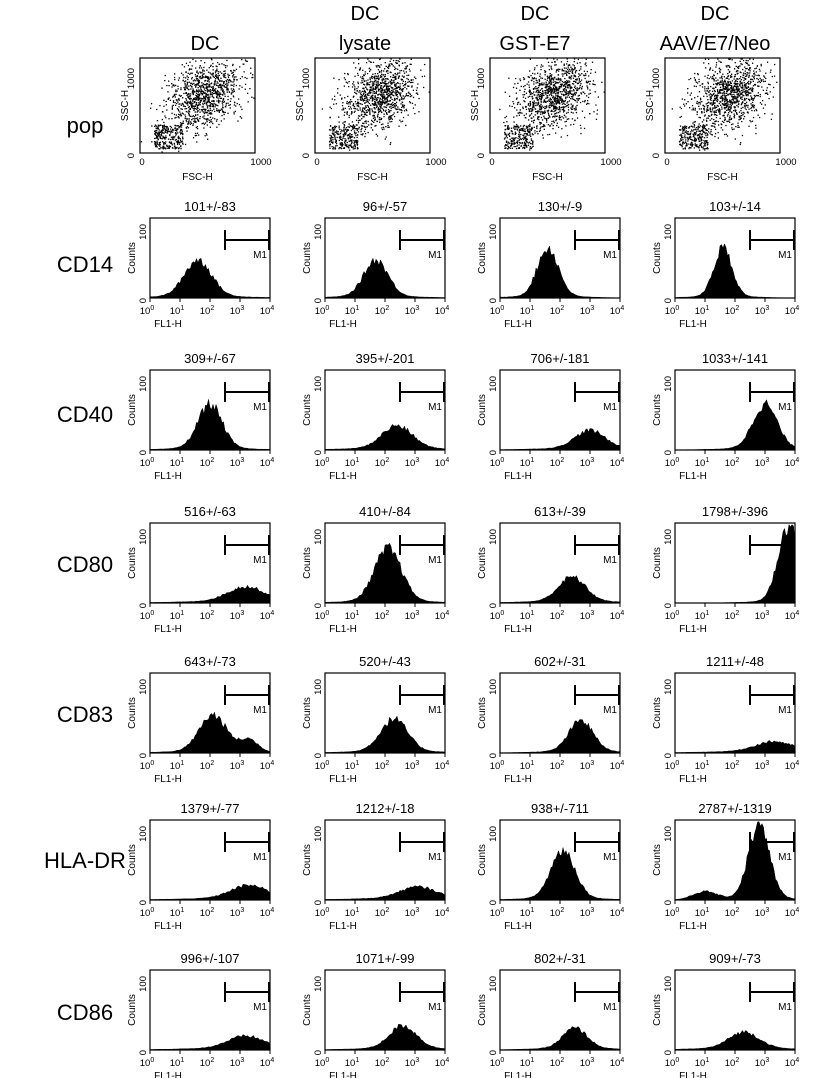  What do you see at coordinates (365, 14) in the screenshot?
I see `column-header-line1: DC` at bounding box center [365, 14].